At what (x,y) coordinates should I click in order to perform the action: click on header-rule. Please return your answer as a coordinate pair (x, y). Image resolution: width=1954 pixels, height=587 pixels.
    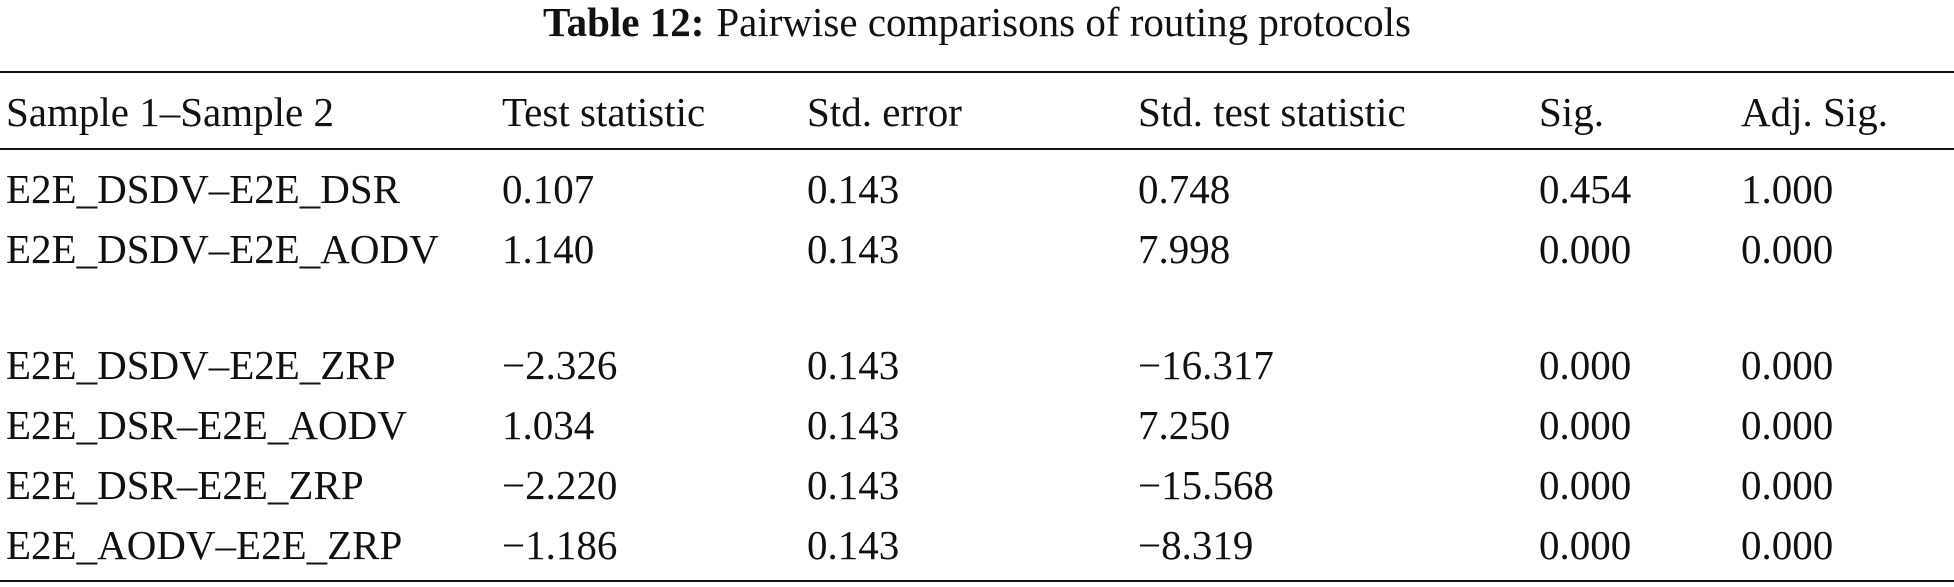
    Looking at the image, I should click on (977, 149).